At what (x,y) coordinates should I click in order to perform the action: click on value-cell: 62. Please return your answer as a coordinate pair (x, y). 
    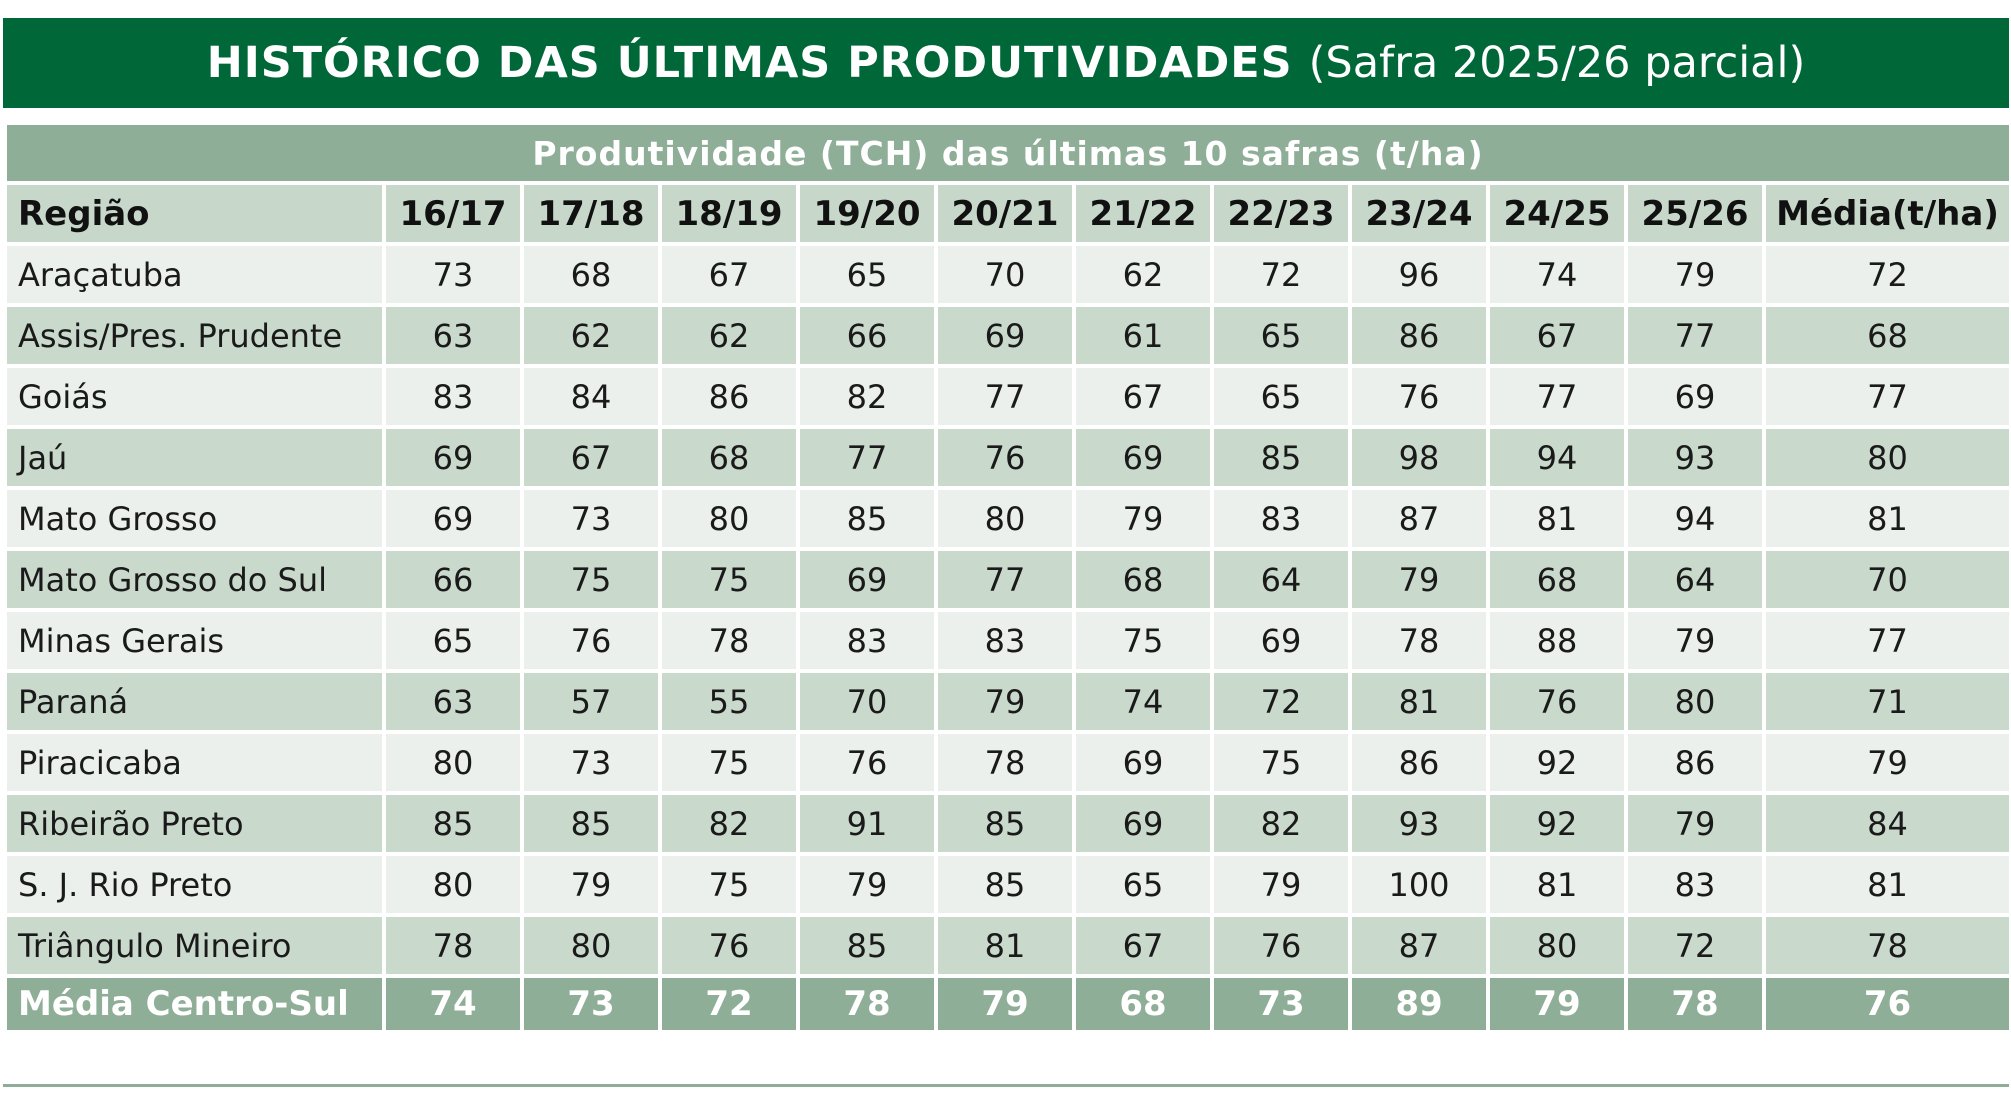
    Looking at the image, I should click on (591, 335).